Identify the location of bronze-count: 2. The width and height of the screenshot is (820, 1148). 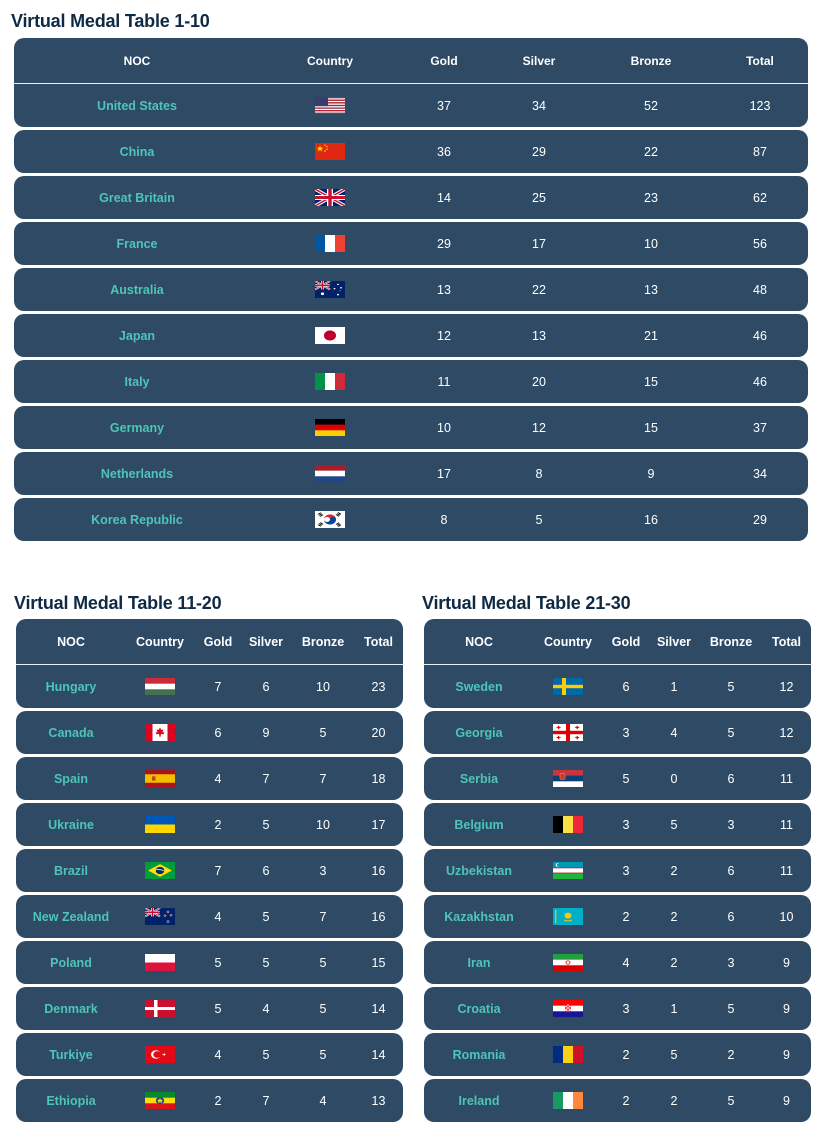
(731, 1054).